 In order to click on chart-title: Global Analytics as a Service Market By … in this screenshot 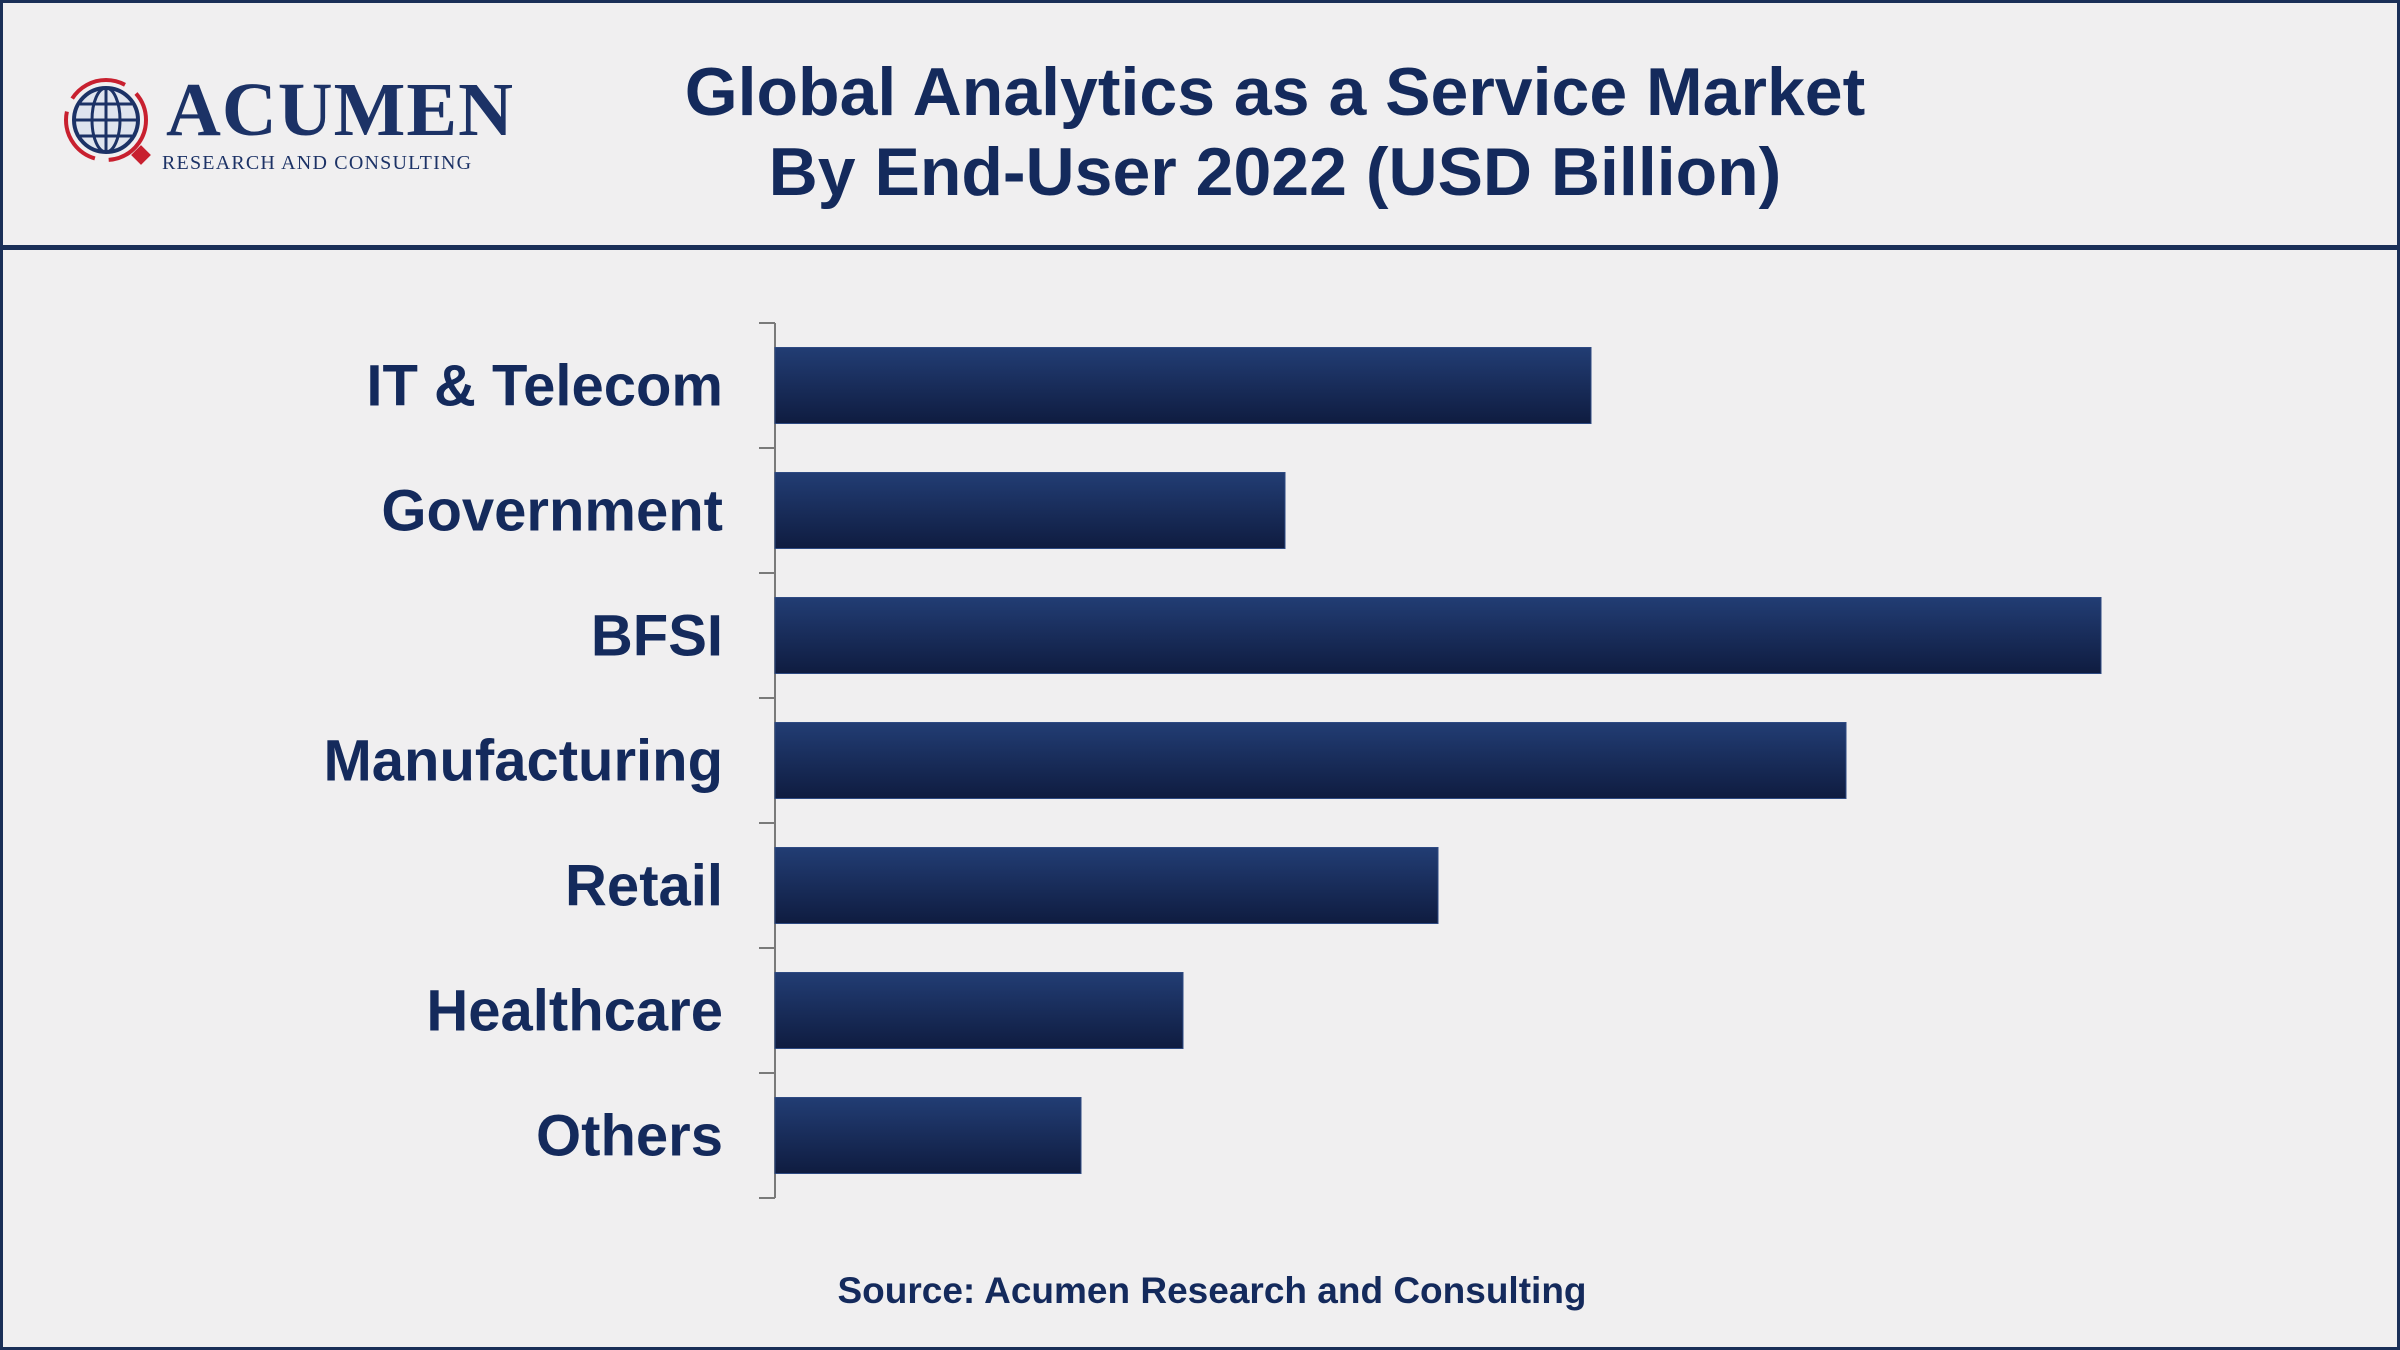, I will do `click(1275, 132)`.